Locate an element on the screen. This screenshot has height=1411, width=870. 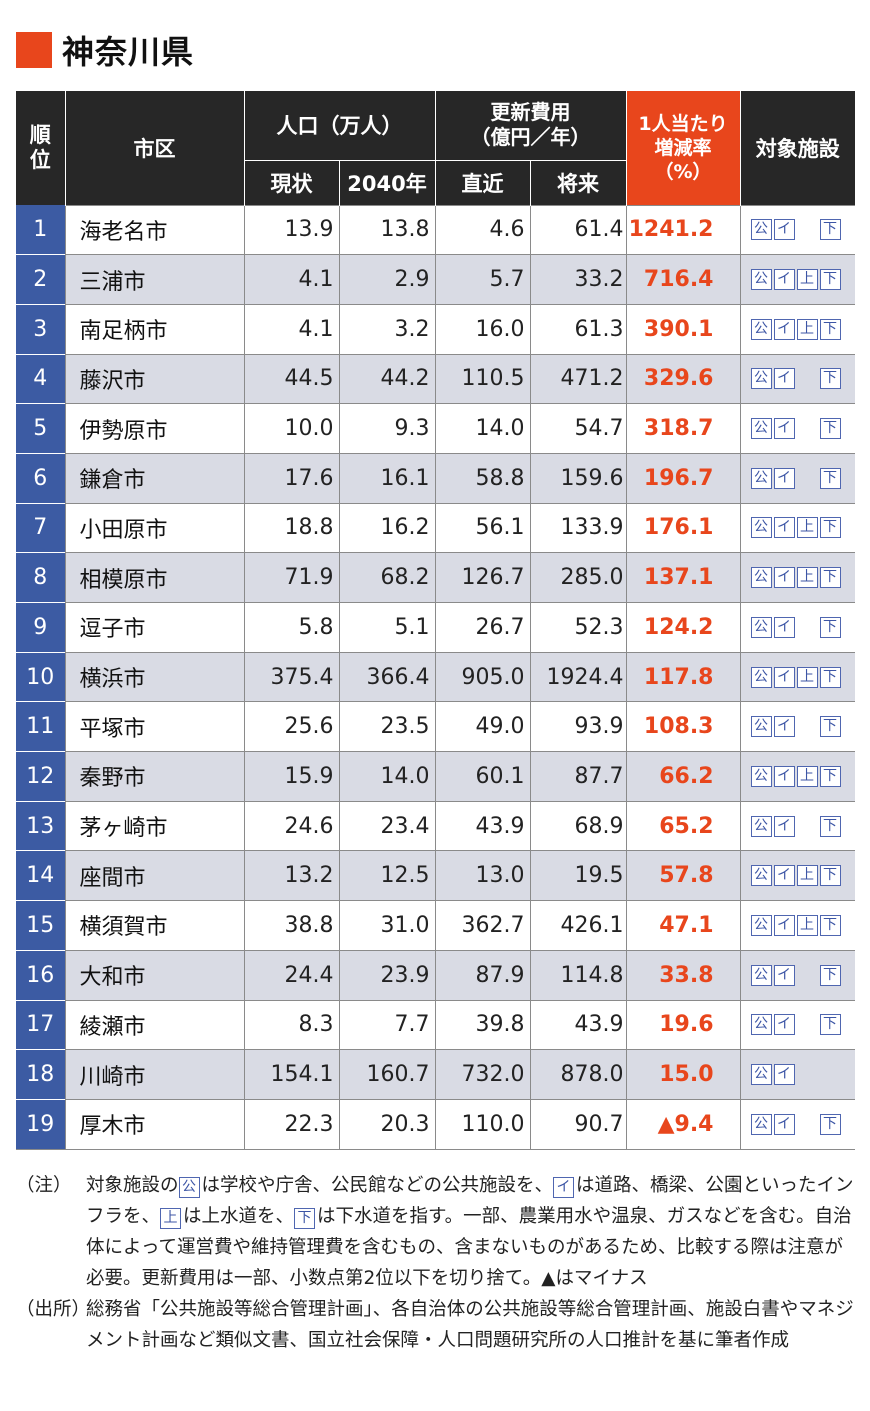
rank-cell: 11 is located at coordinates (40, 726).